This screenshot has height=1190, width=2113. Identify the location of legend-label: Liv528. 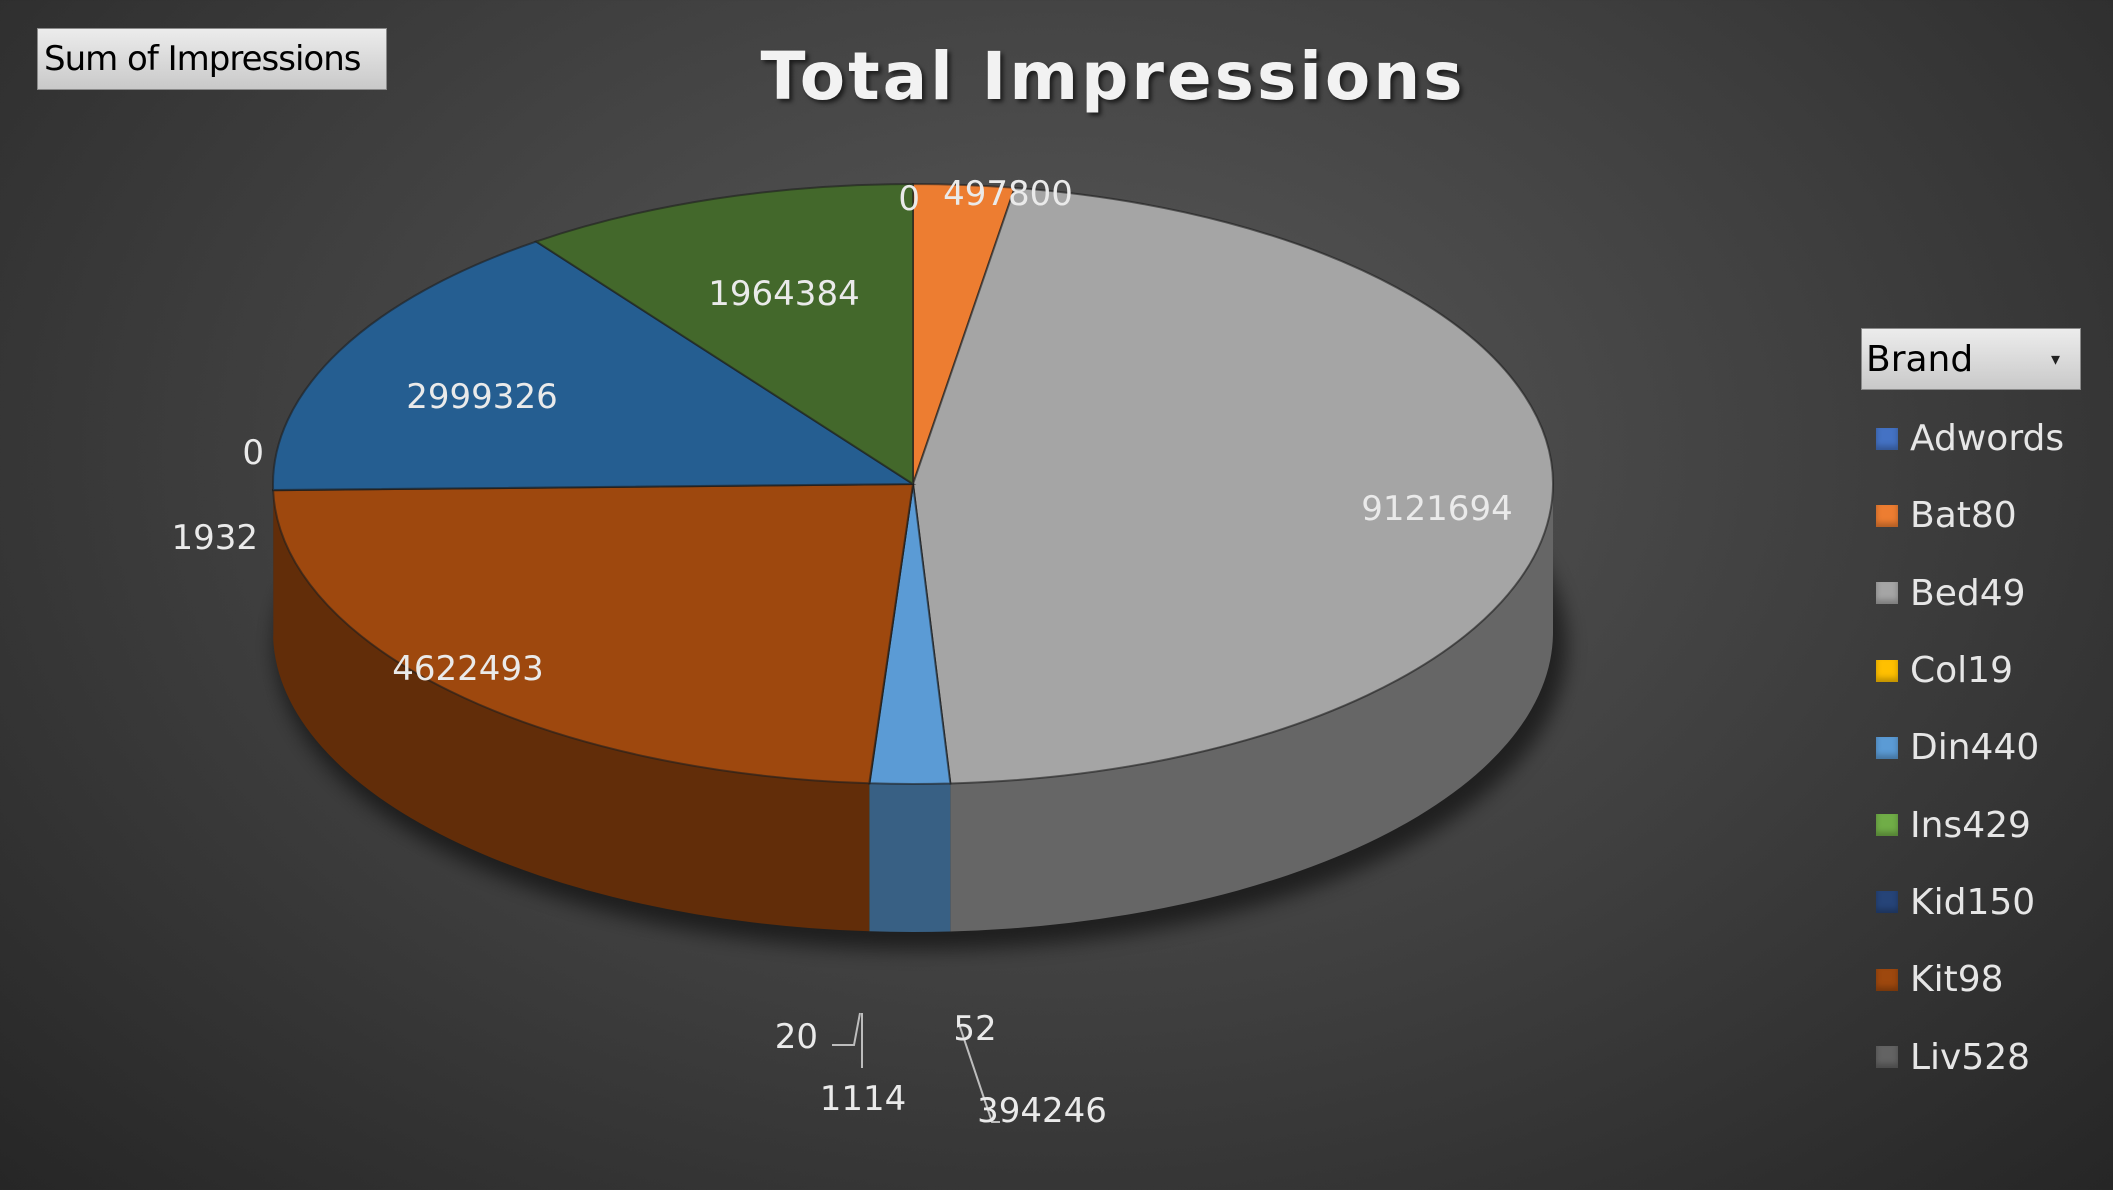
(1970, 1057).